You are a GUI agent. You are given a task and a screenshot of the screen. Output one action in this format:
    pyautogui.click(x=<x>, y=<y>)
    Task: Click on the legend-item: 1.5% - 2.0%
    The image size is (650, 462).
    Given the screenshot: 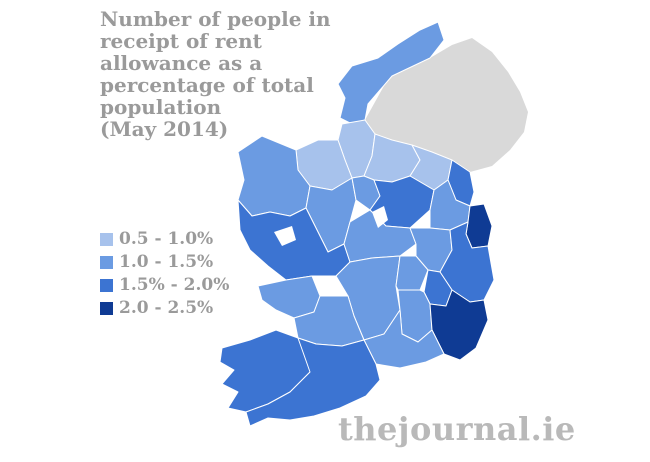 What is the action you would take?
    pyautogui.click(x=164, y=285)
    